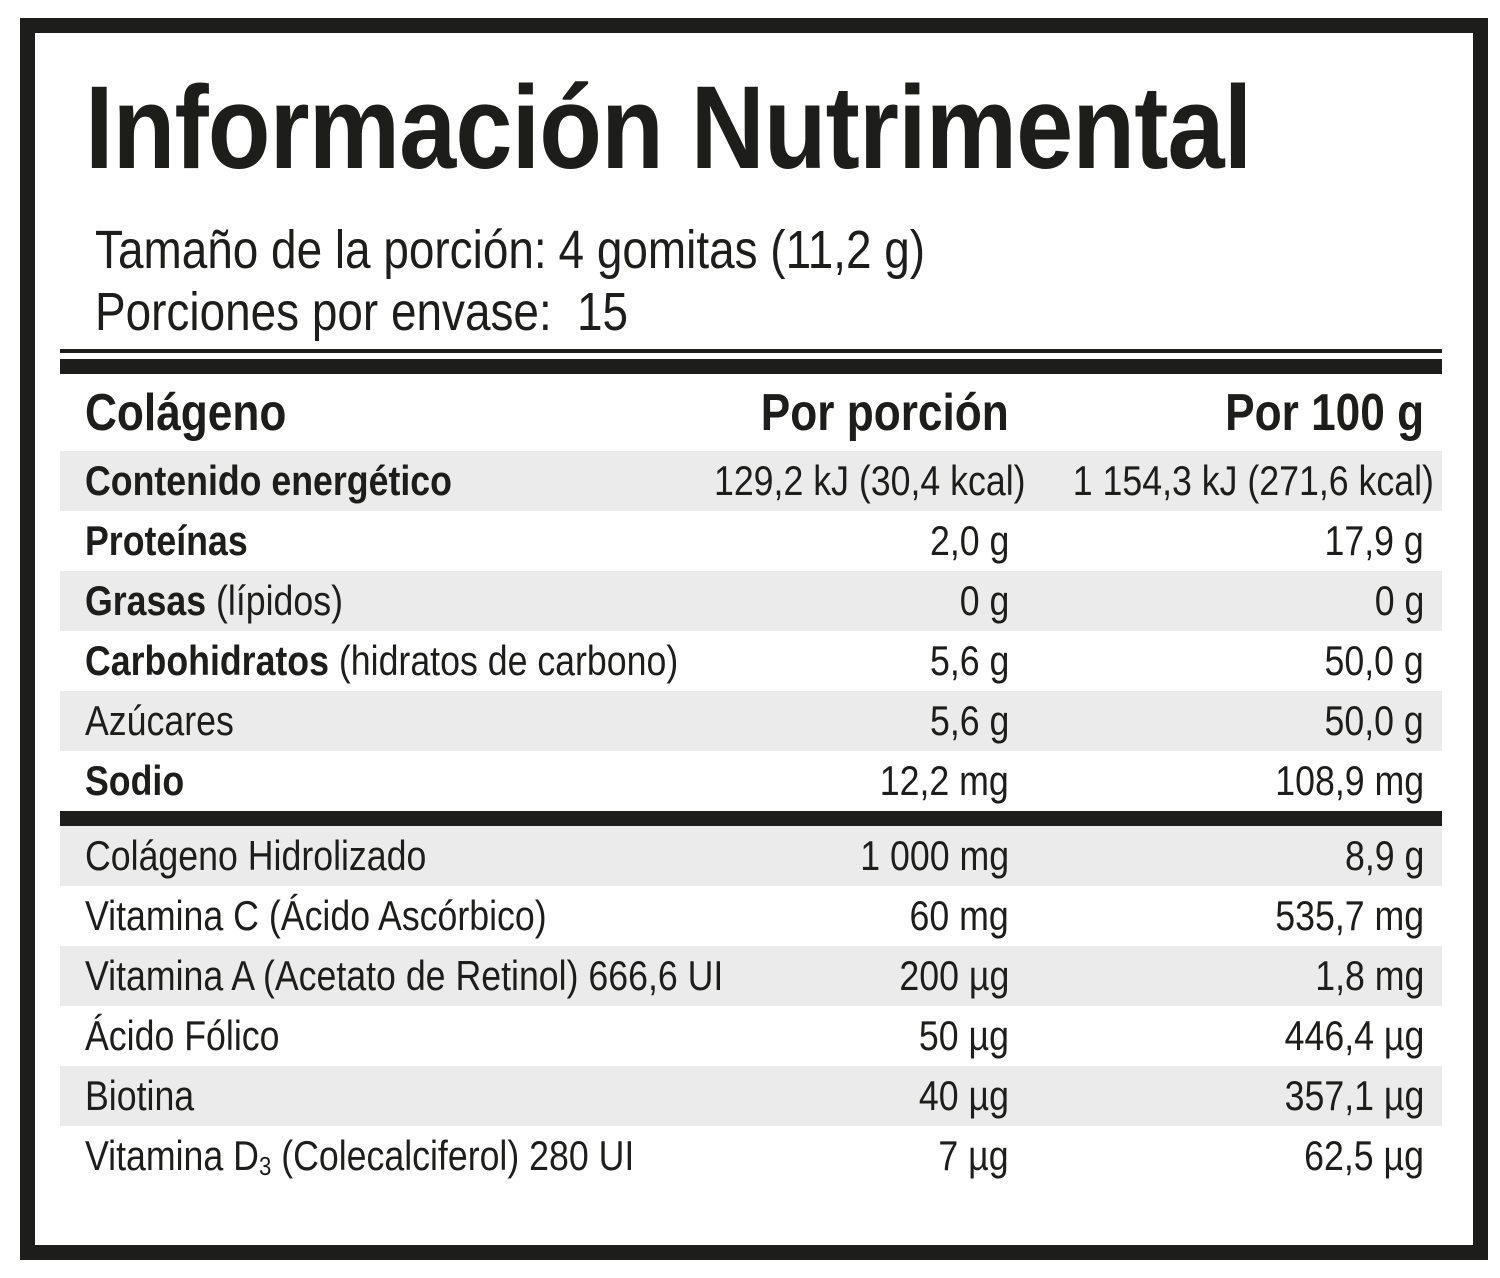  I want to click on per-100g-value: 62,5 µg, so click(1364, 1155).